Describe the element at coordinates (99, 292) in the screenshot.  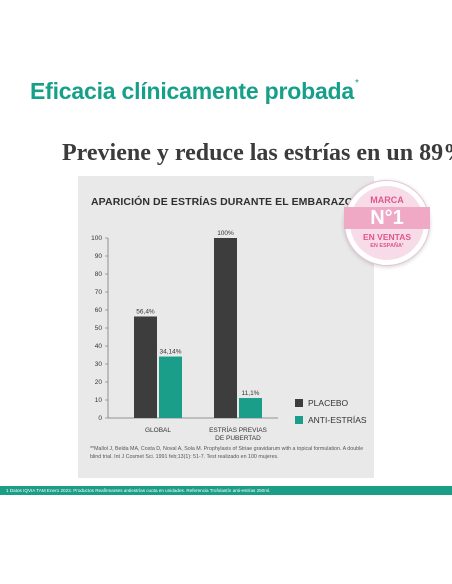
I see `y-tick-label: 70` at that location.